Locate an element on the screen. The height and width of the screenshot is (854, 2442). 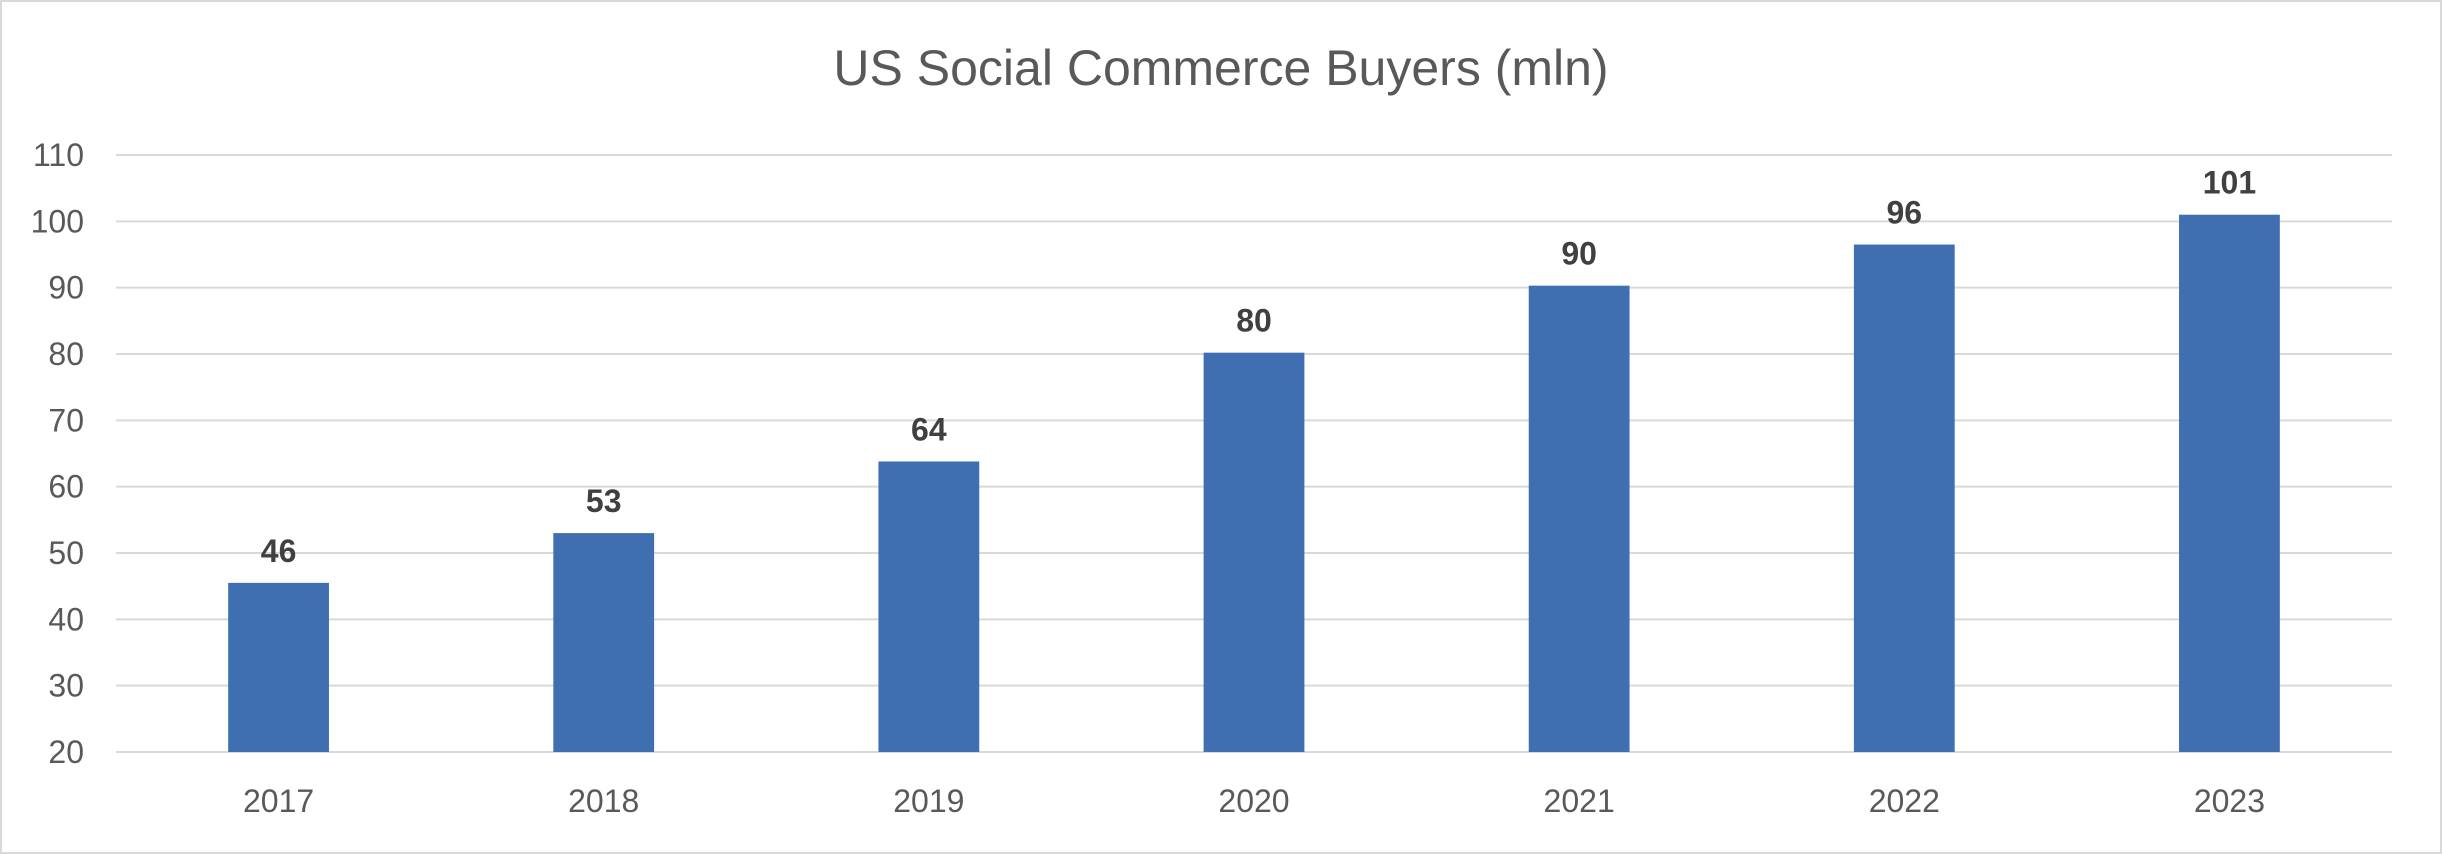
data-label: 96 is located at coordinates (1904, 213).